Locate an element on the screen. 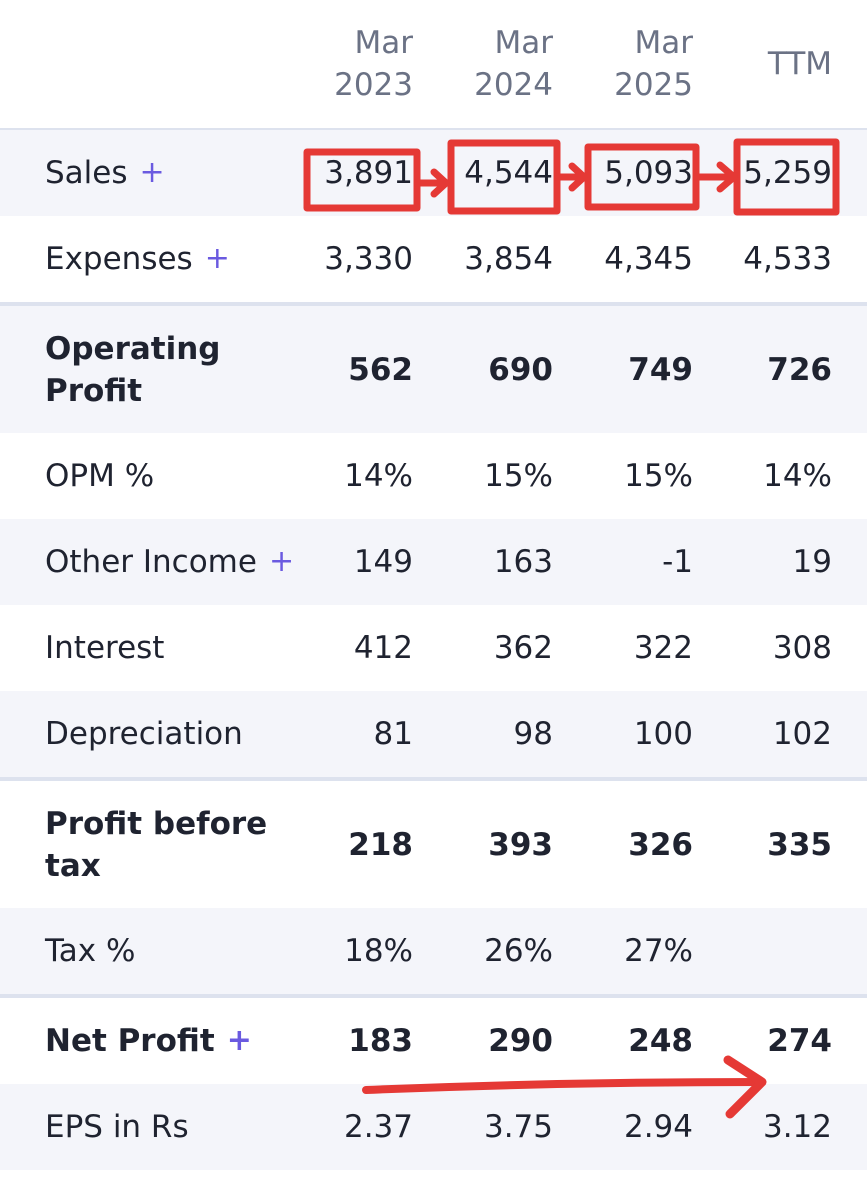  row-profit-before-tax: Profit before tax 218 393 326 335 is located at coordinates (433, 842).